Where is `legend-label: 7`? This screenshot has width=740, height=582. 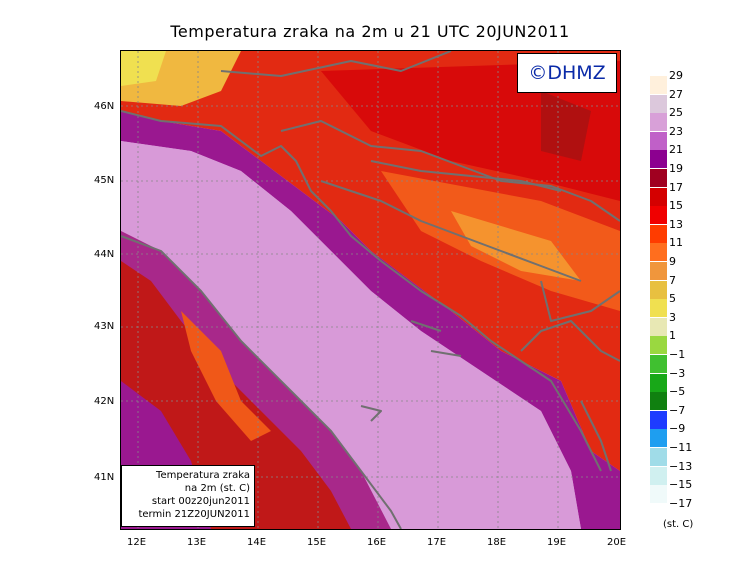 legend-label: 7 is located at coordinates (672, 280).